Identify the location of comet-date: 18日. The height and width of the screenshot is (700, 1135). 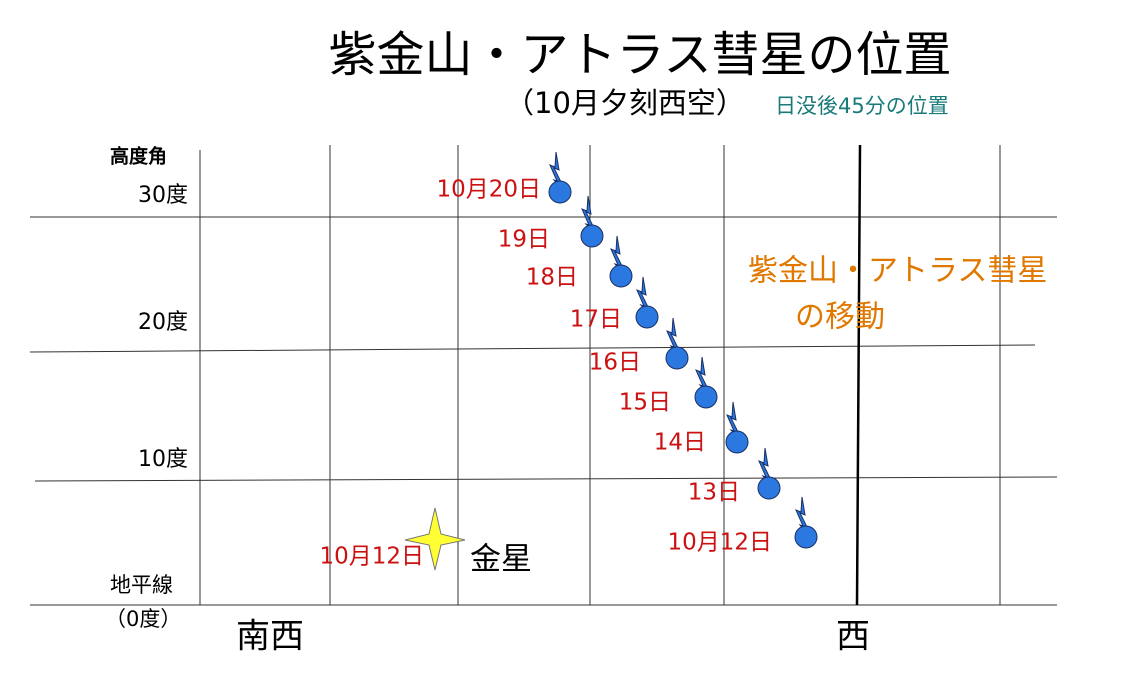
(552, 278).